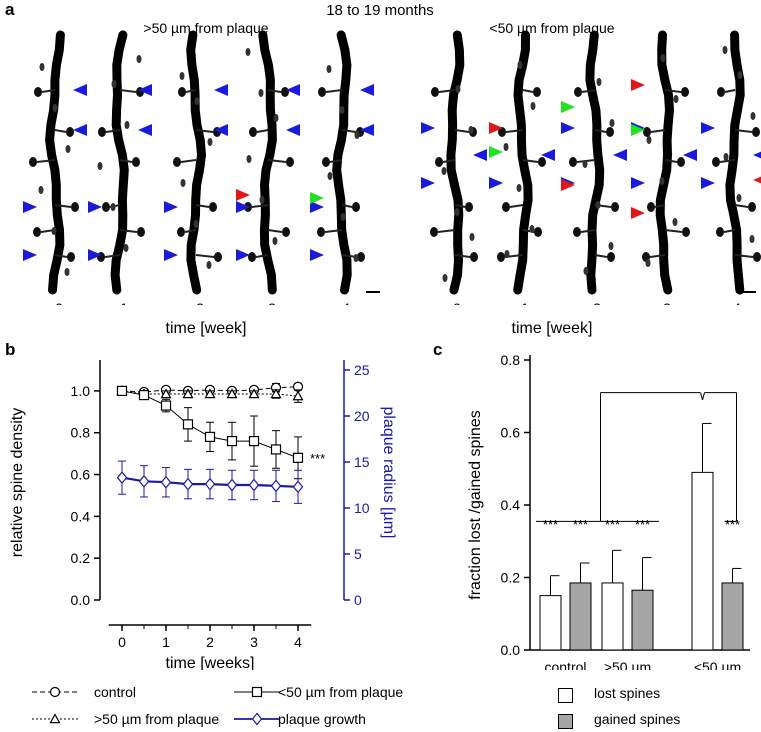 Image resolution: width=761 pixels, height=732 pixels. Describe the element at coordinates (200, 302) in the screenshot. I see `time-tick-label: 2` at that location.